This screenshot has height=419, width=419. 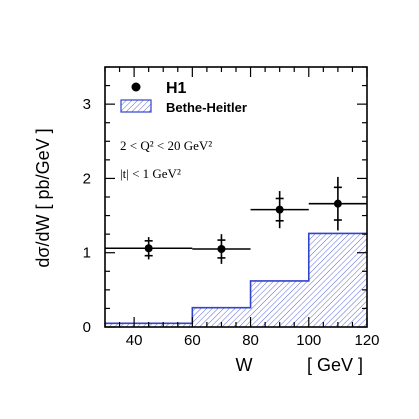 I want to click on x-axis-label: W, so click(x=244, y=365).